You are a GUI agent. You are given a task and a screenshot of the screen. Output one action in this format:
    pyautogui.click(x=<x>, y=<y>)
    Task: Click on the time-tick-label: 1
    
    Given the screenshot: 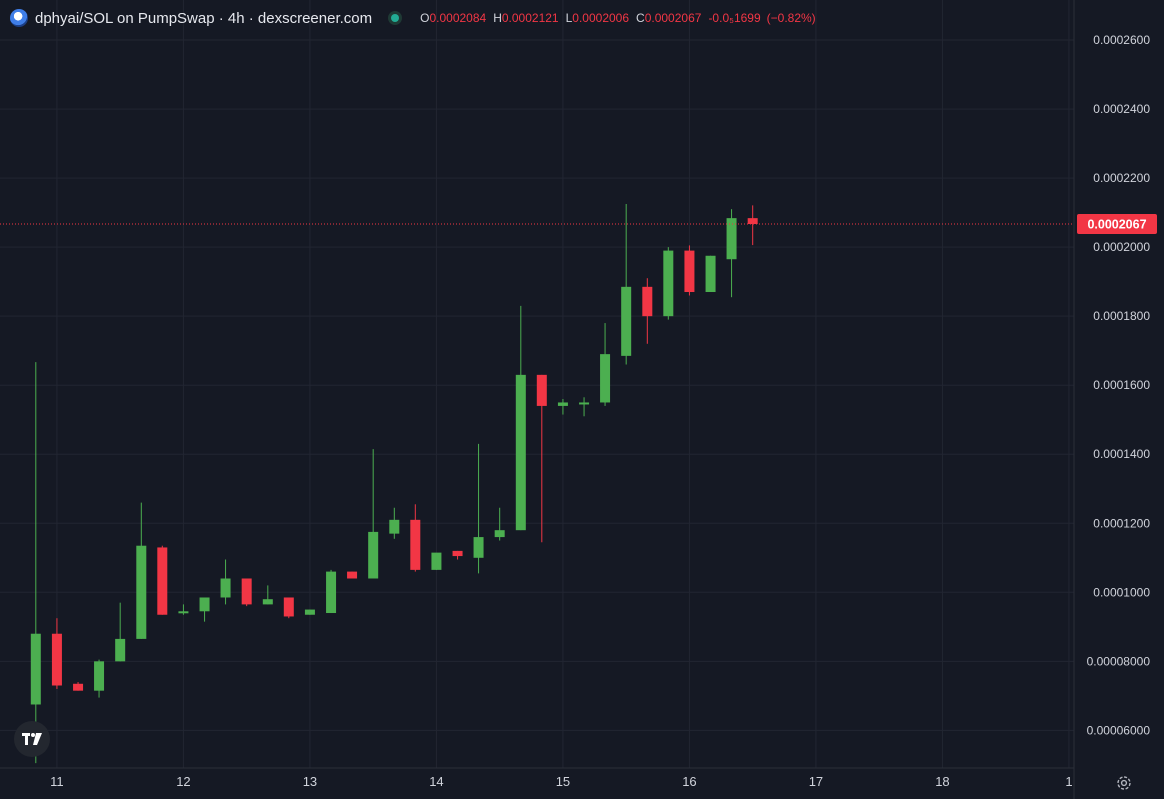 What is the action you would take?
    pyautogui.click(x=1068, y=781)
    